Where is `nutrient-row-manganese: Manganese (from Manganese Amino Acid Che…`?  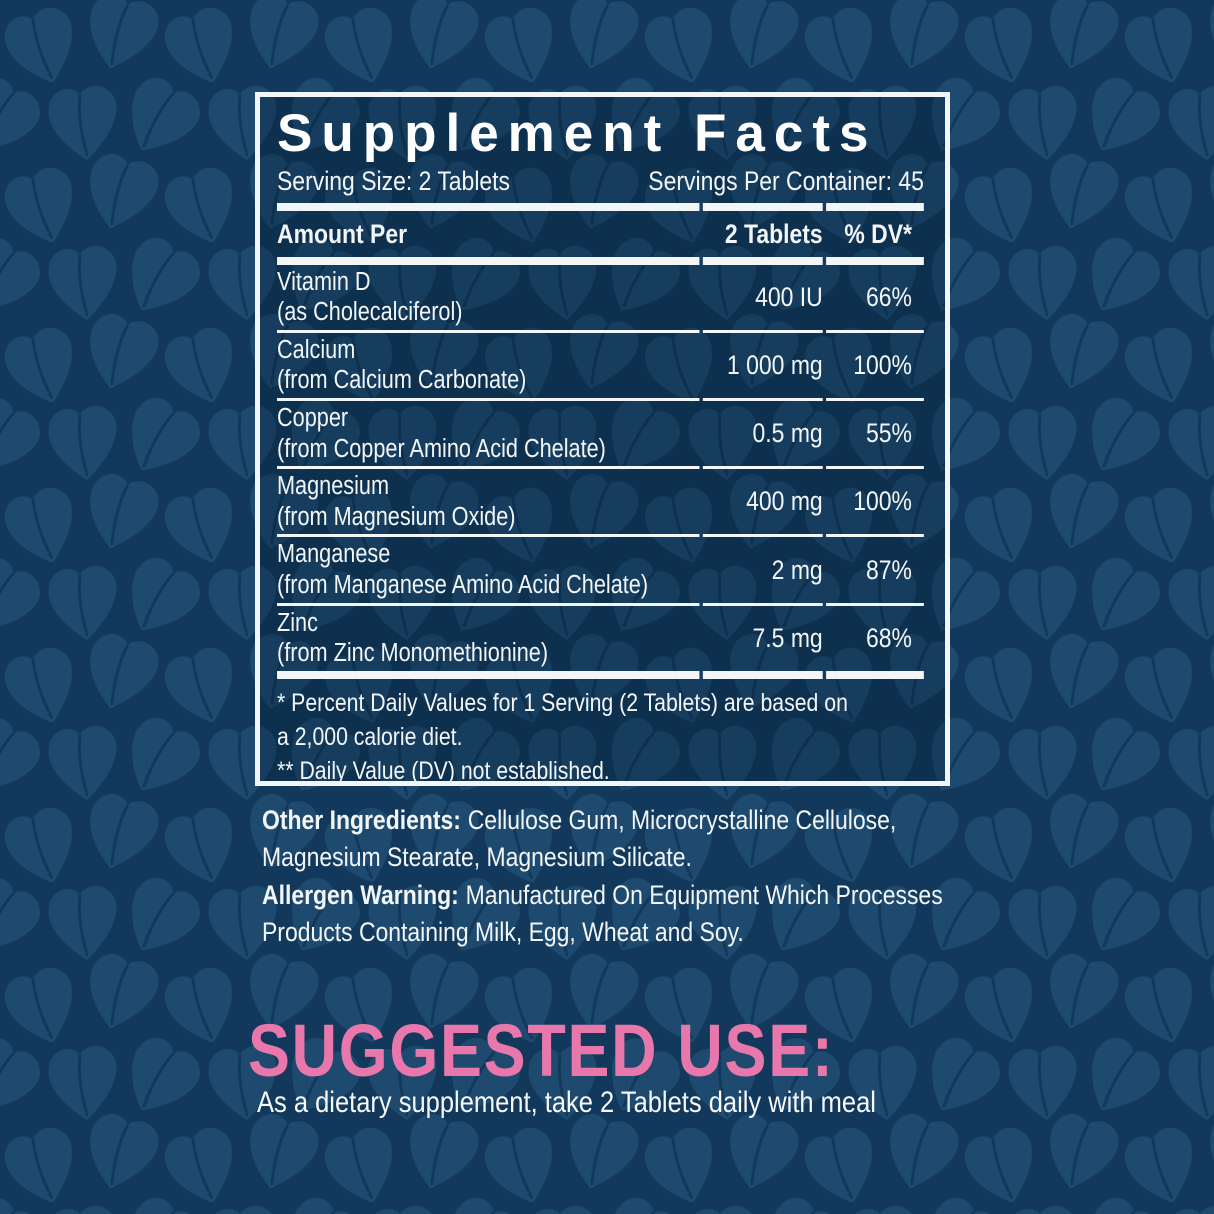 nutrient-row-manganese: Manganese (from Manganese Amino Acid Che… is located at coordinates (600, 569).